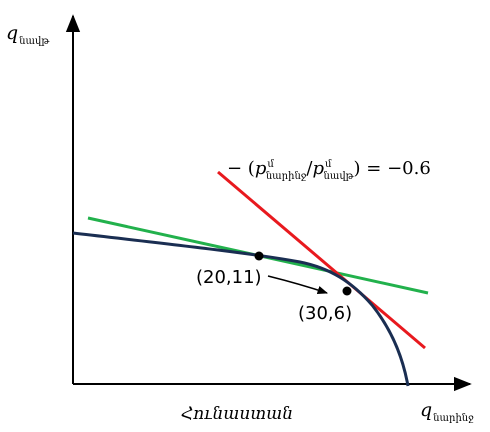 This screenshot has width=490, height=432. I want to click on point-label-20-11: (20,11), so click(229, 277).